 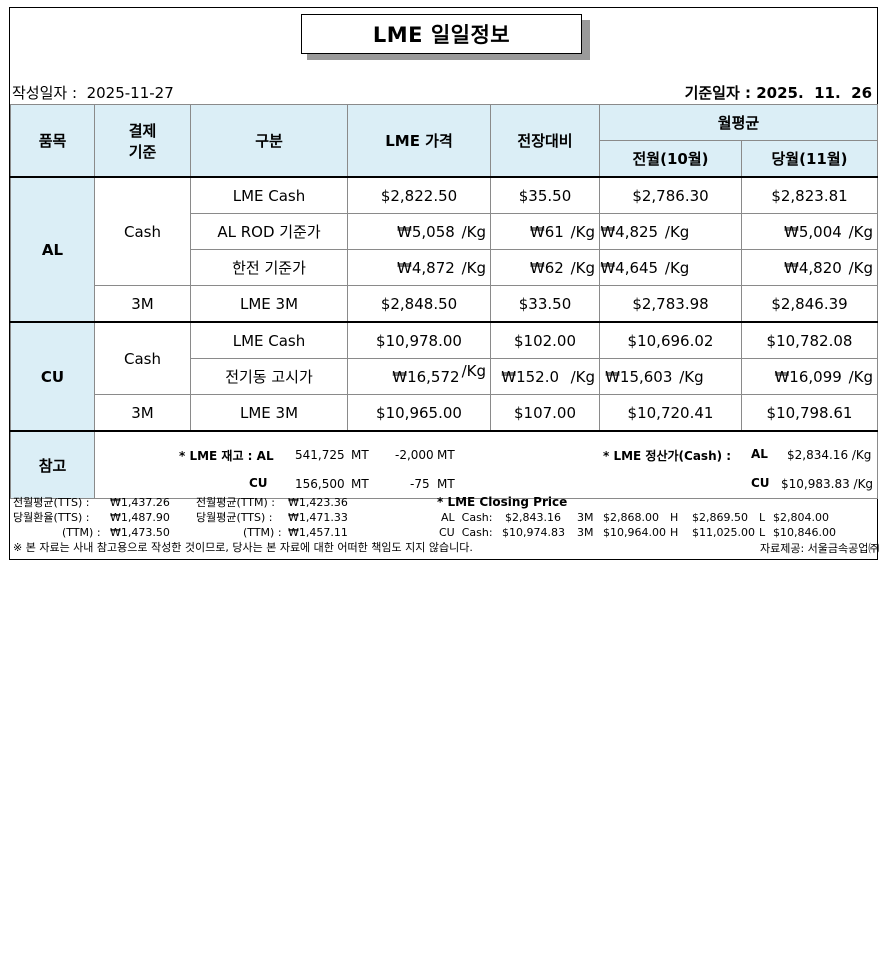 What do you see at coordinates (829, 455) in the screenshot?
I see `settle-al-value: $2,834.16 /Kg` at bounding box center [829, 455].